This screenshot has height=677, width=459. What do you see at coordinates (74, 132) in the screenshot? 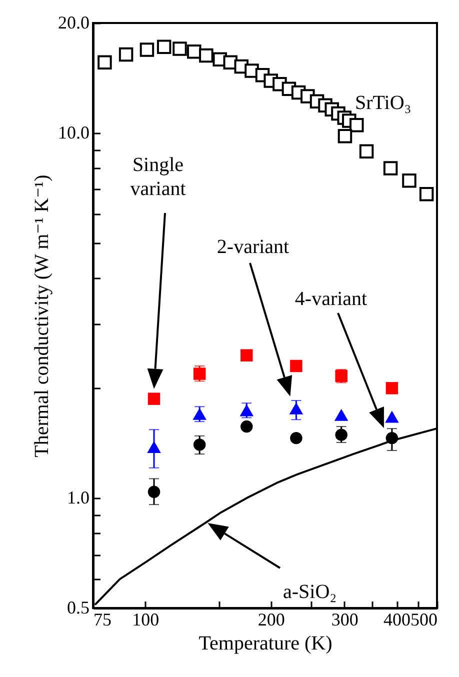
I see `y-tick-label: 10.0` at bounding box center [74, 132].